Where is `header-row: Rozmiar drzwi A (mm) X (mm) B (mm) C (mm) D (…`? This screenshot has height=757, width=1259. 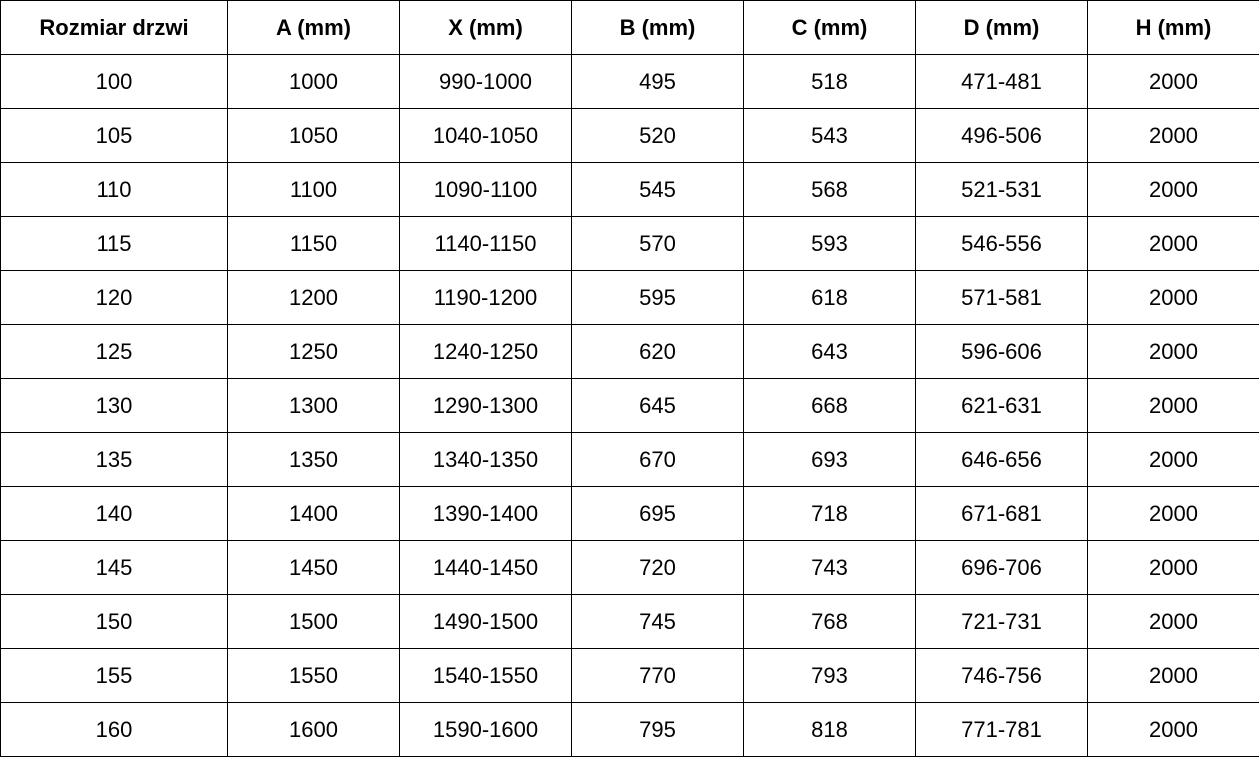 header-row: Rozmiar drzwi A (mm) X (mm) B (mm) C (mm) D (… is located at coordinates (629, 27).